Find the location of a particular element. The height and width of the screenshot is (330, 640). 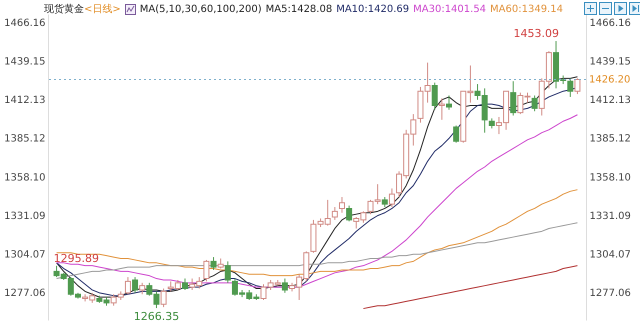

chart-subtitle: <日线> is located at coordinates (102, 9).